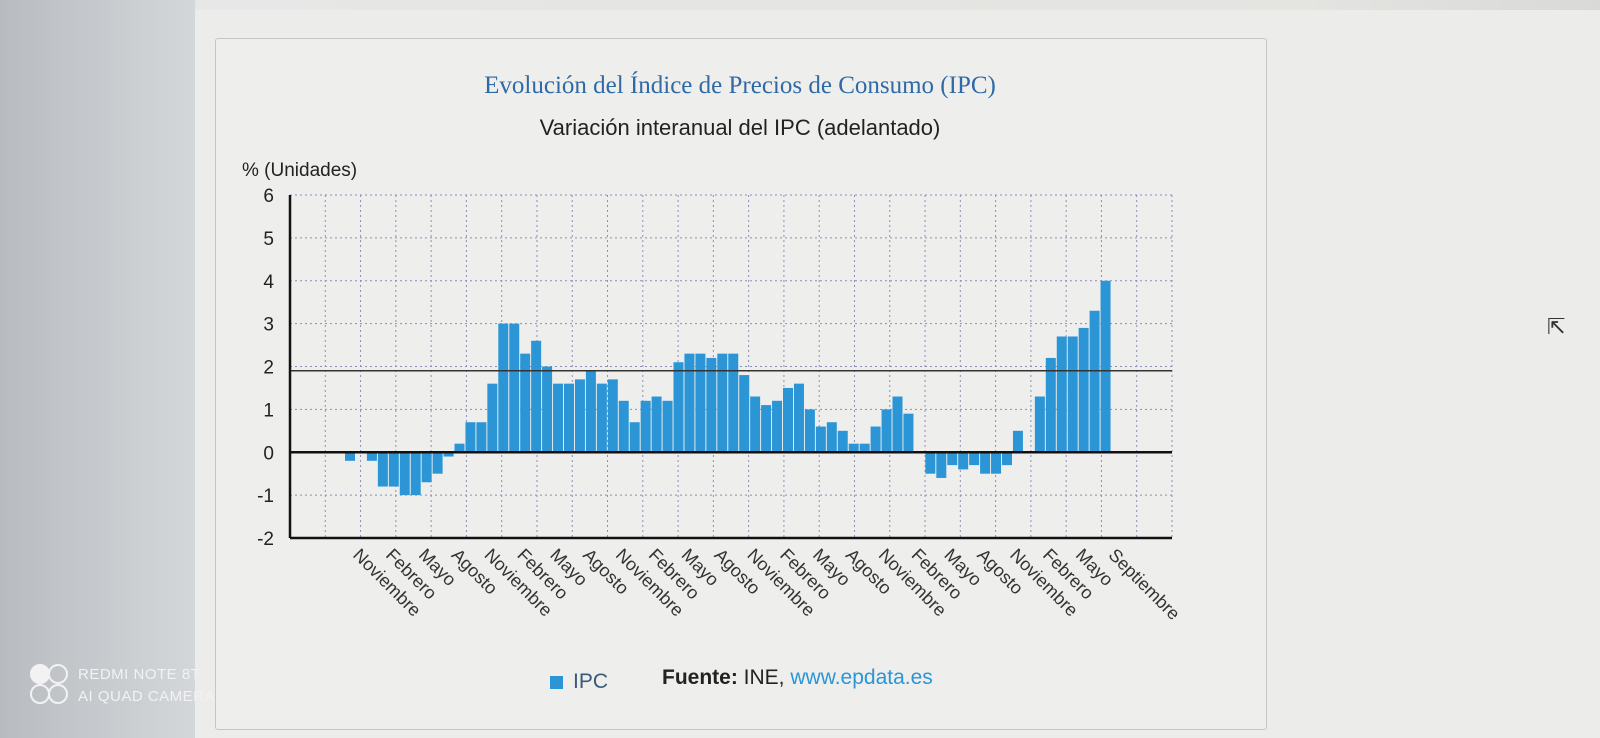 This screenshot has height=738, width=1600. What do you see at coordinates (265, 496) in the screenshot?
I see `y-tick-label: -1` at bounding box center [265, 496].